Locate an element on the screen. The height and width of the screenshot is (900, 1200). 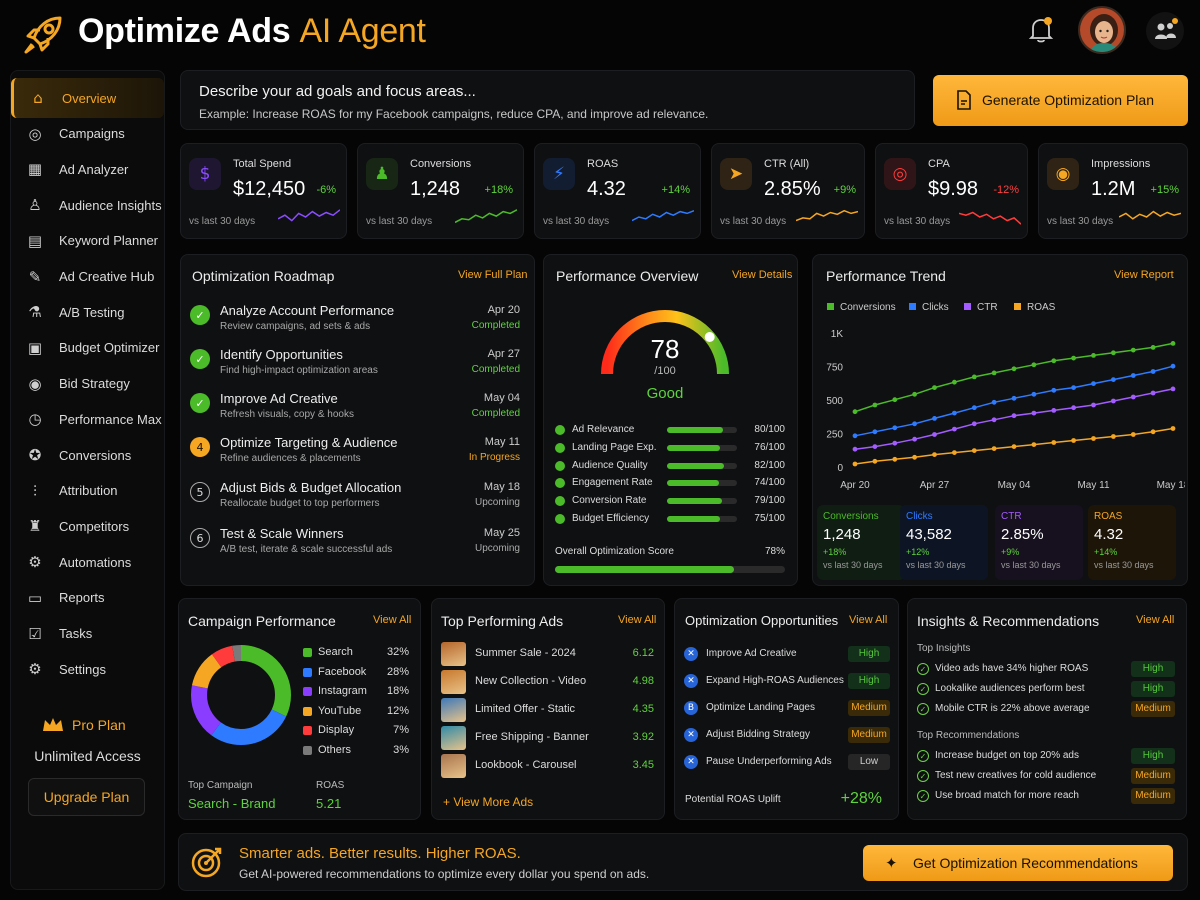
get-recommendations-button: ✦ Get Optimization Recommendations is located at coordinates (1018, 863).